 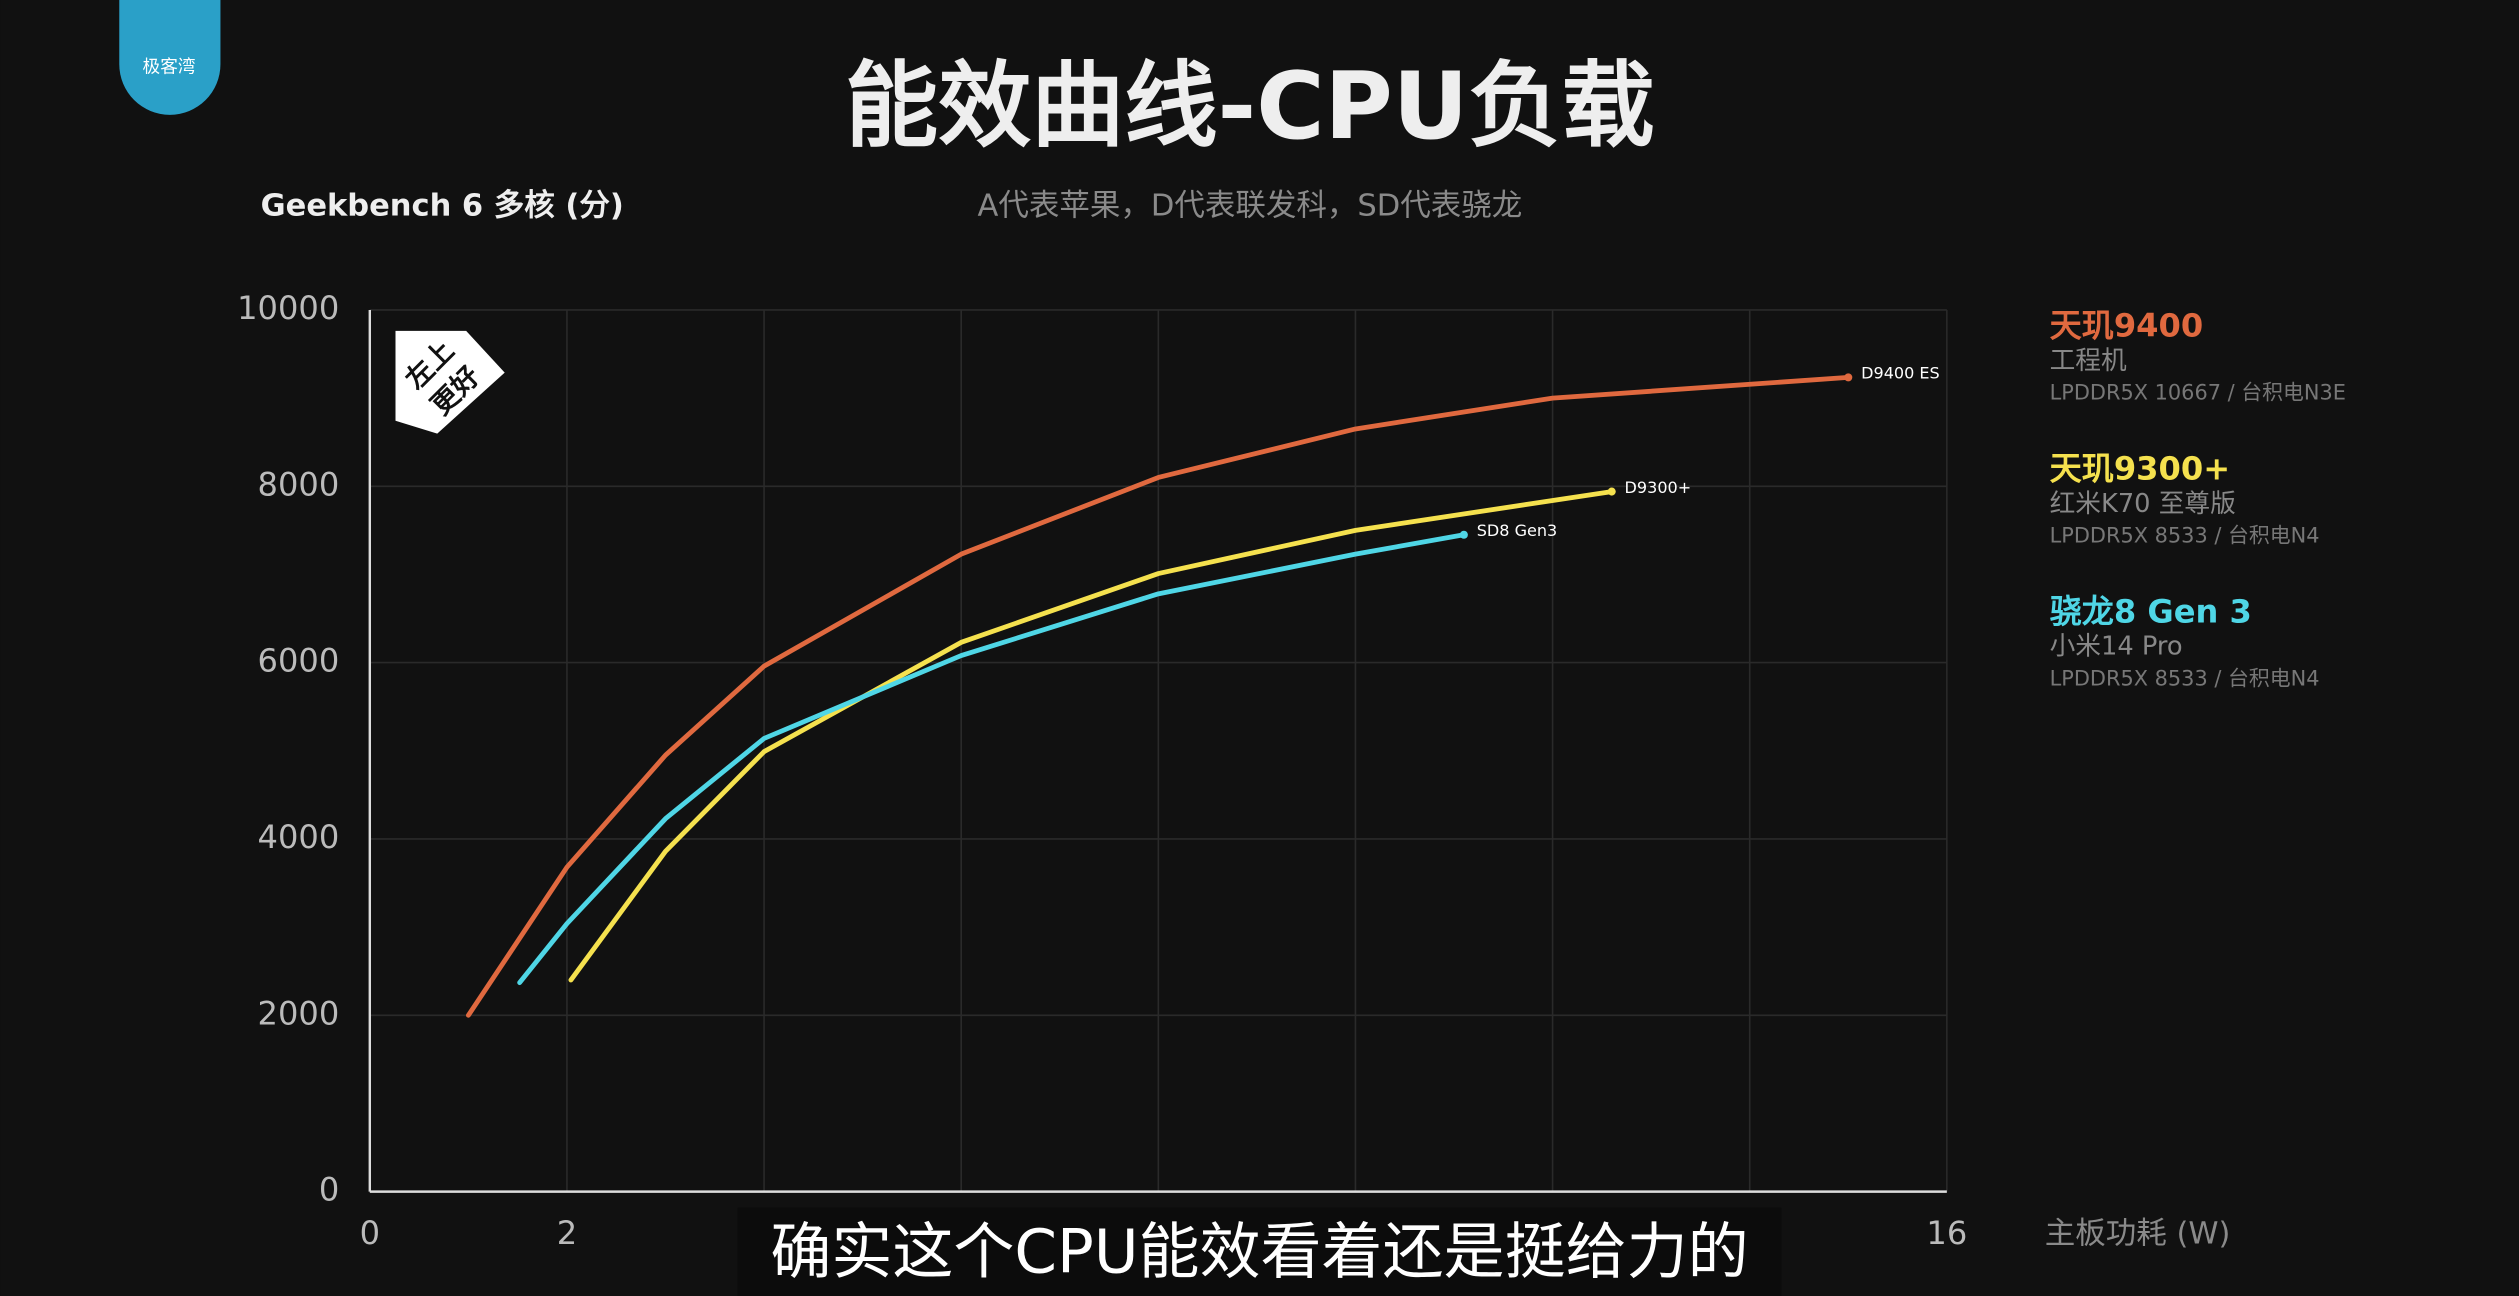 What do you see at coordinates (2138, 1233) in the screenshot?
I see `x-axis-label: 主板功耗 (W)` at bounding box center [2138, 1233].